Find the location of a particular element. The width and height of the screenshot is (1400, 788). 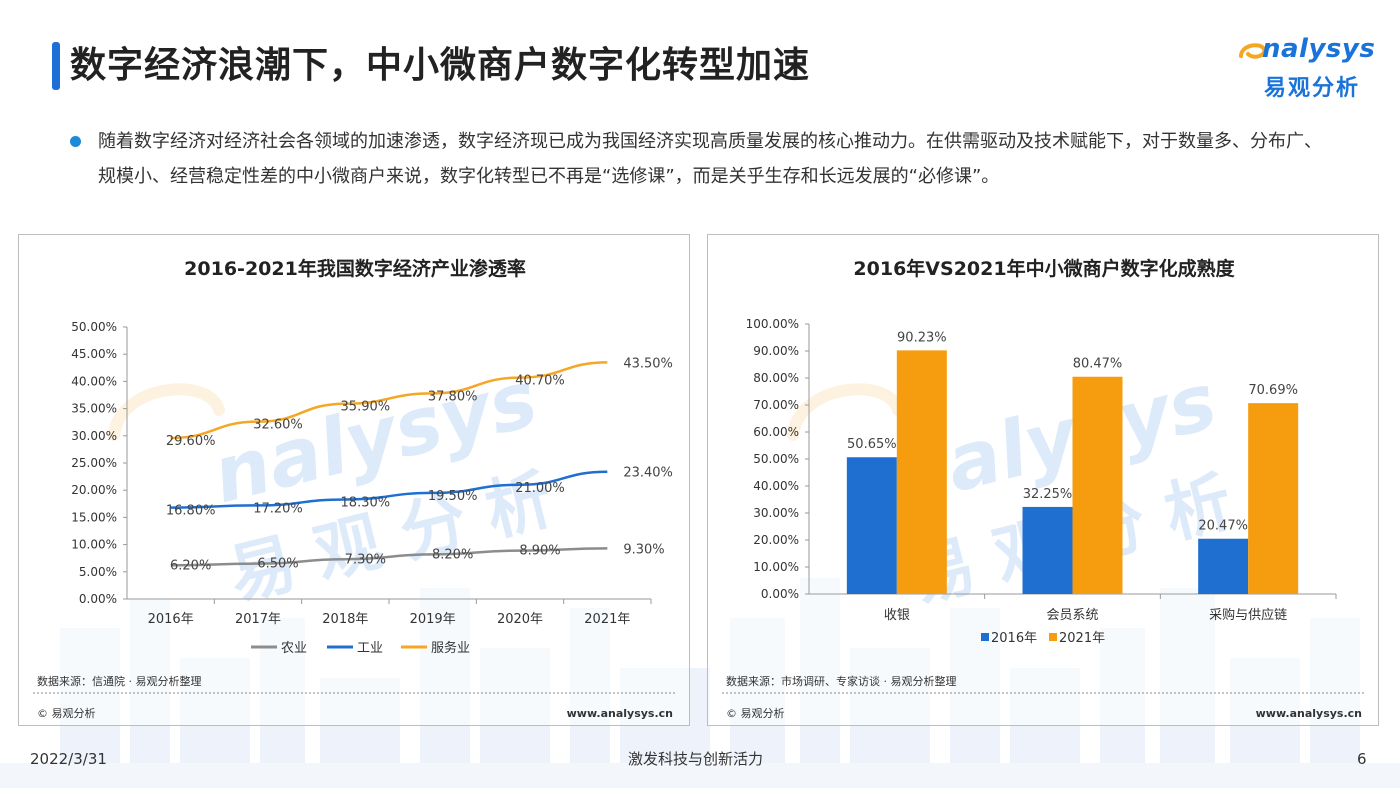

bullet-dot is located at coordinates (75, 141).